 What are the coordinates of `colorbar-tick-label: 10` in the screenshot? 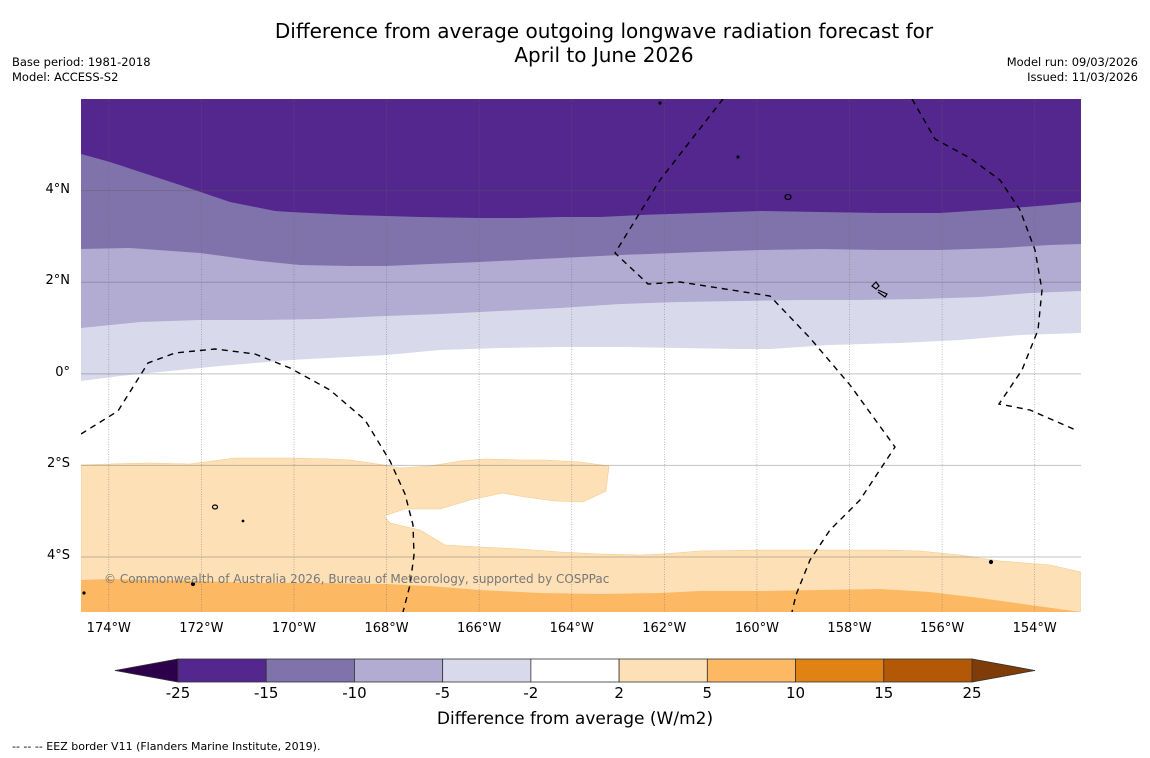 It's located at (796, 693).